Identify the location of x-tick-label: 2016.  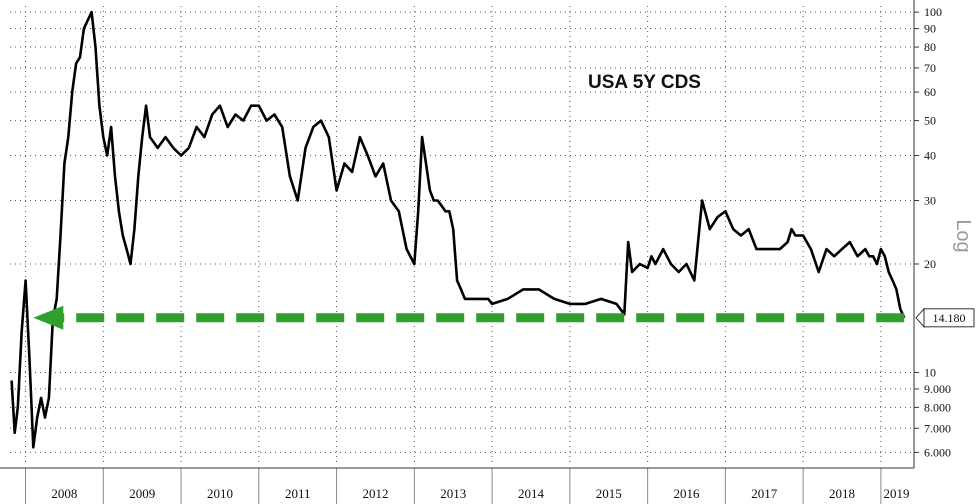
(687, 493).